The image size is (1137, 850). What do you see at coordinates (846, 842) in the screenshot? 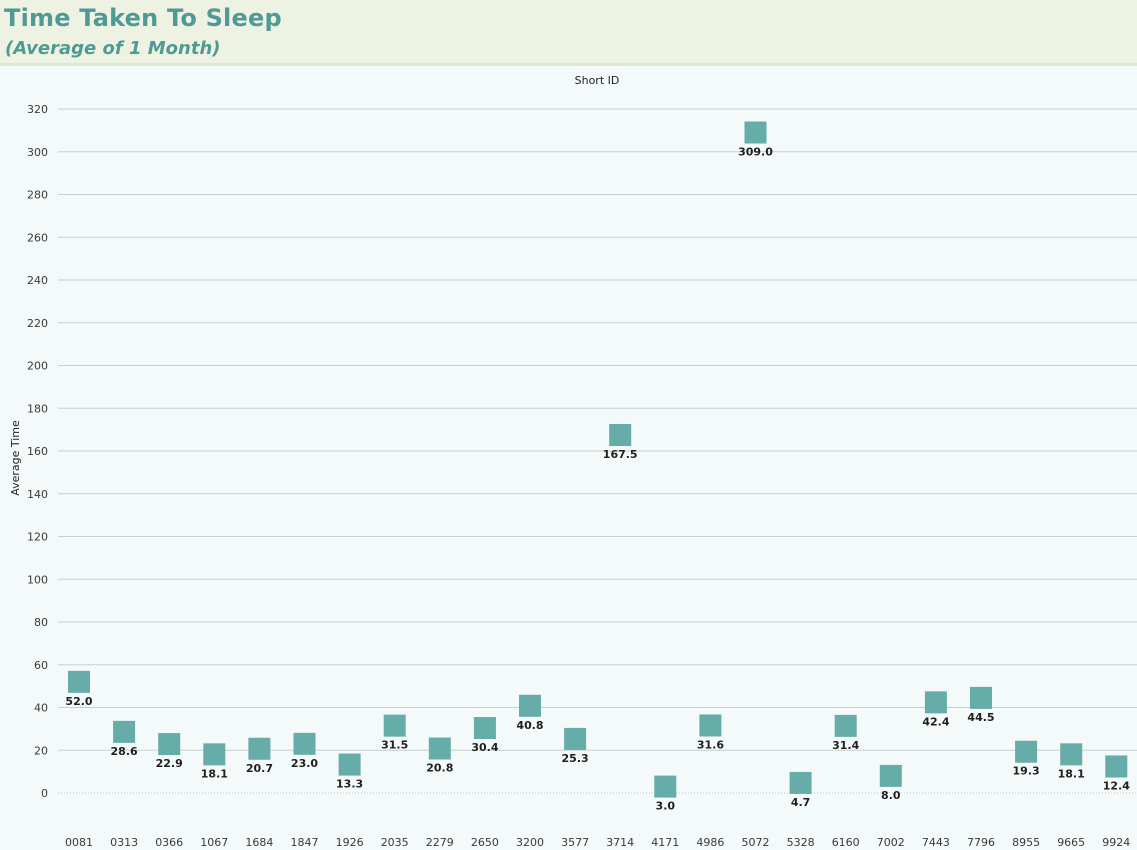
I see `x-tick-label: 6160` at bounding box center [846, 842].